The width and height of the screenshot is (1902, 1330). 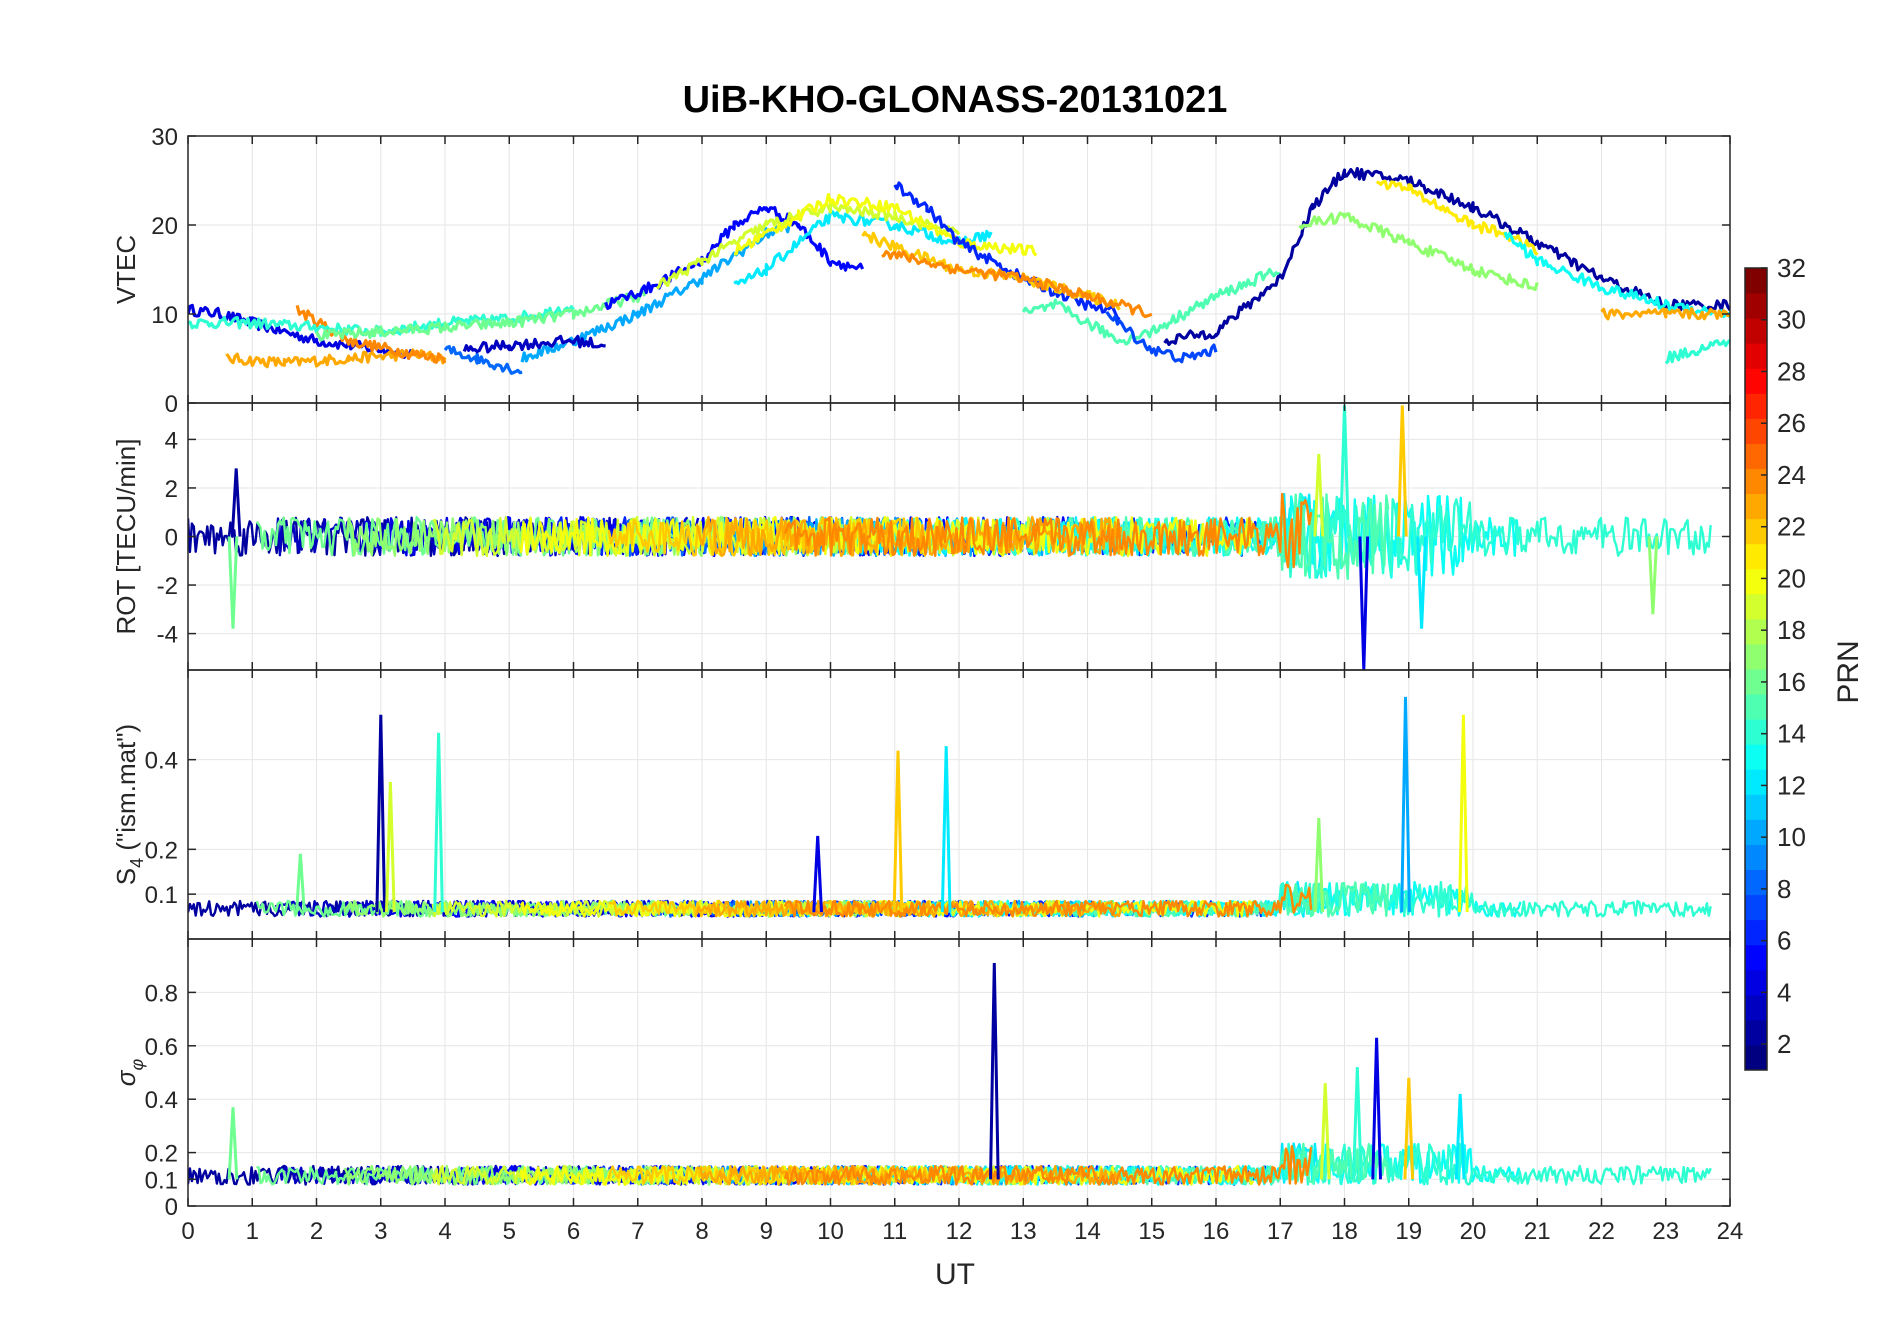 I want to click on y-axis-label: ROT [TECU/min], so click(x=126, y=537).